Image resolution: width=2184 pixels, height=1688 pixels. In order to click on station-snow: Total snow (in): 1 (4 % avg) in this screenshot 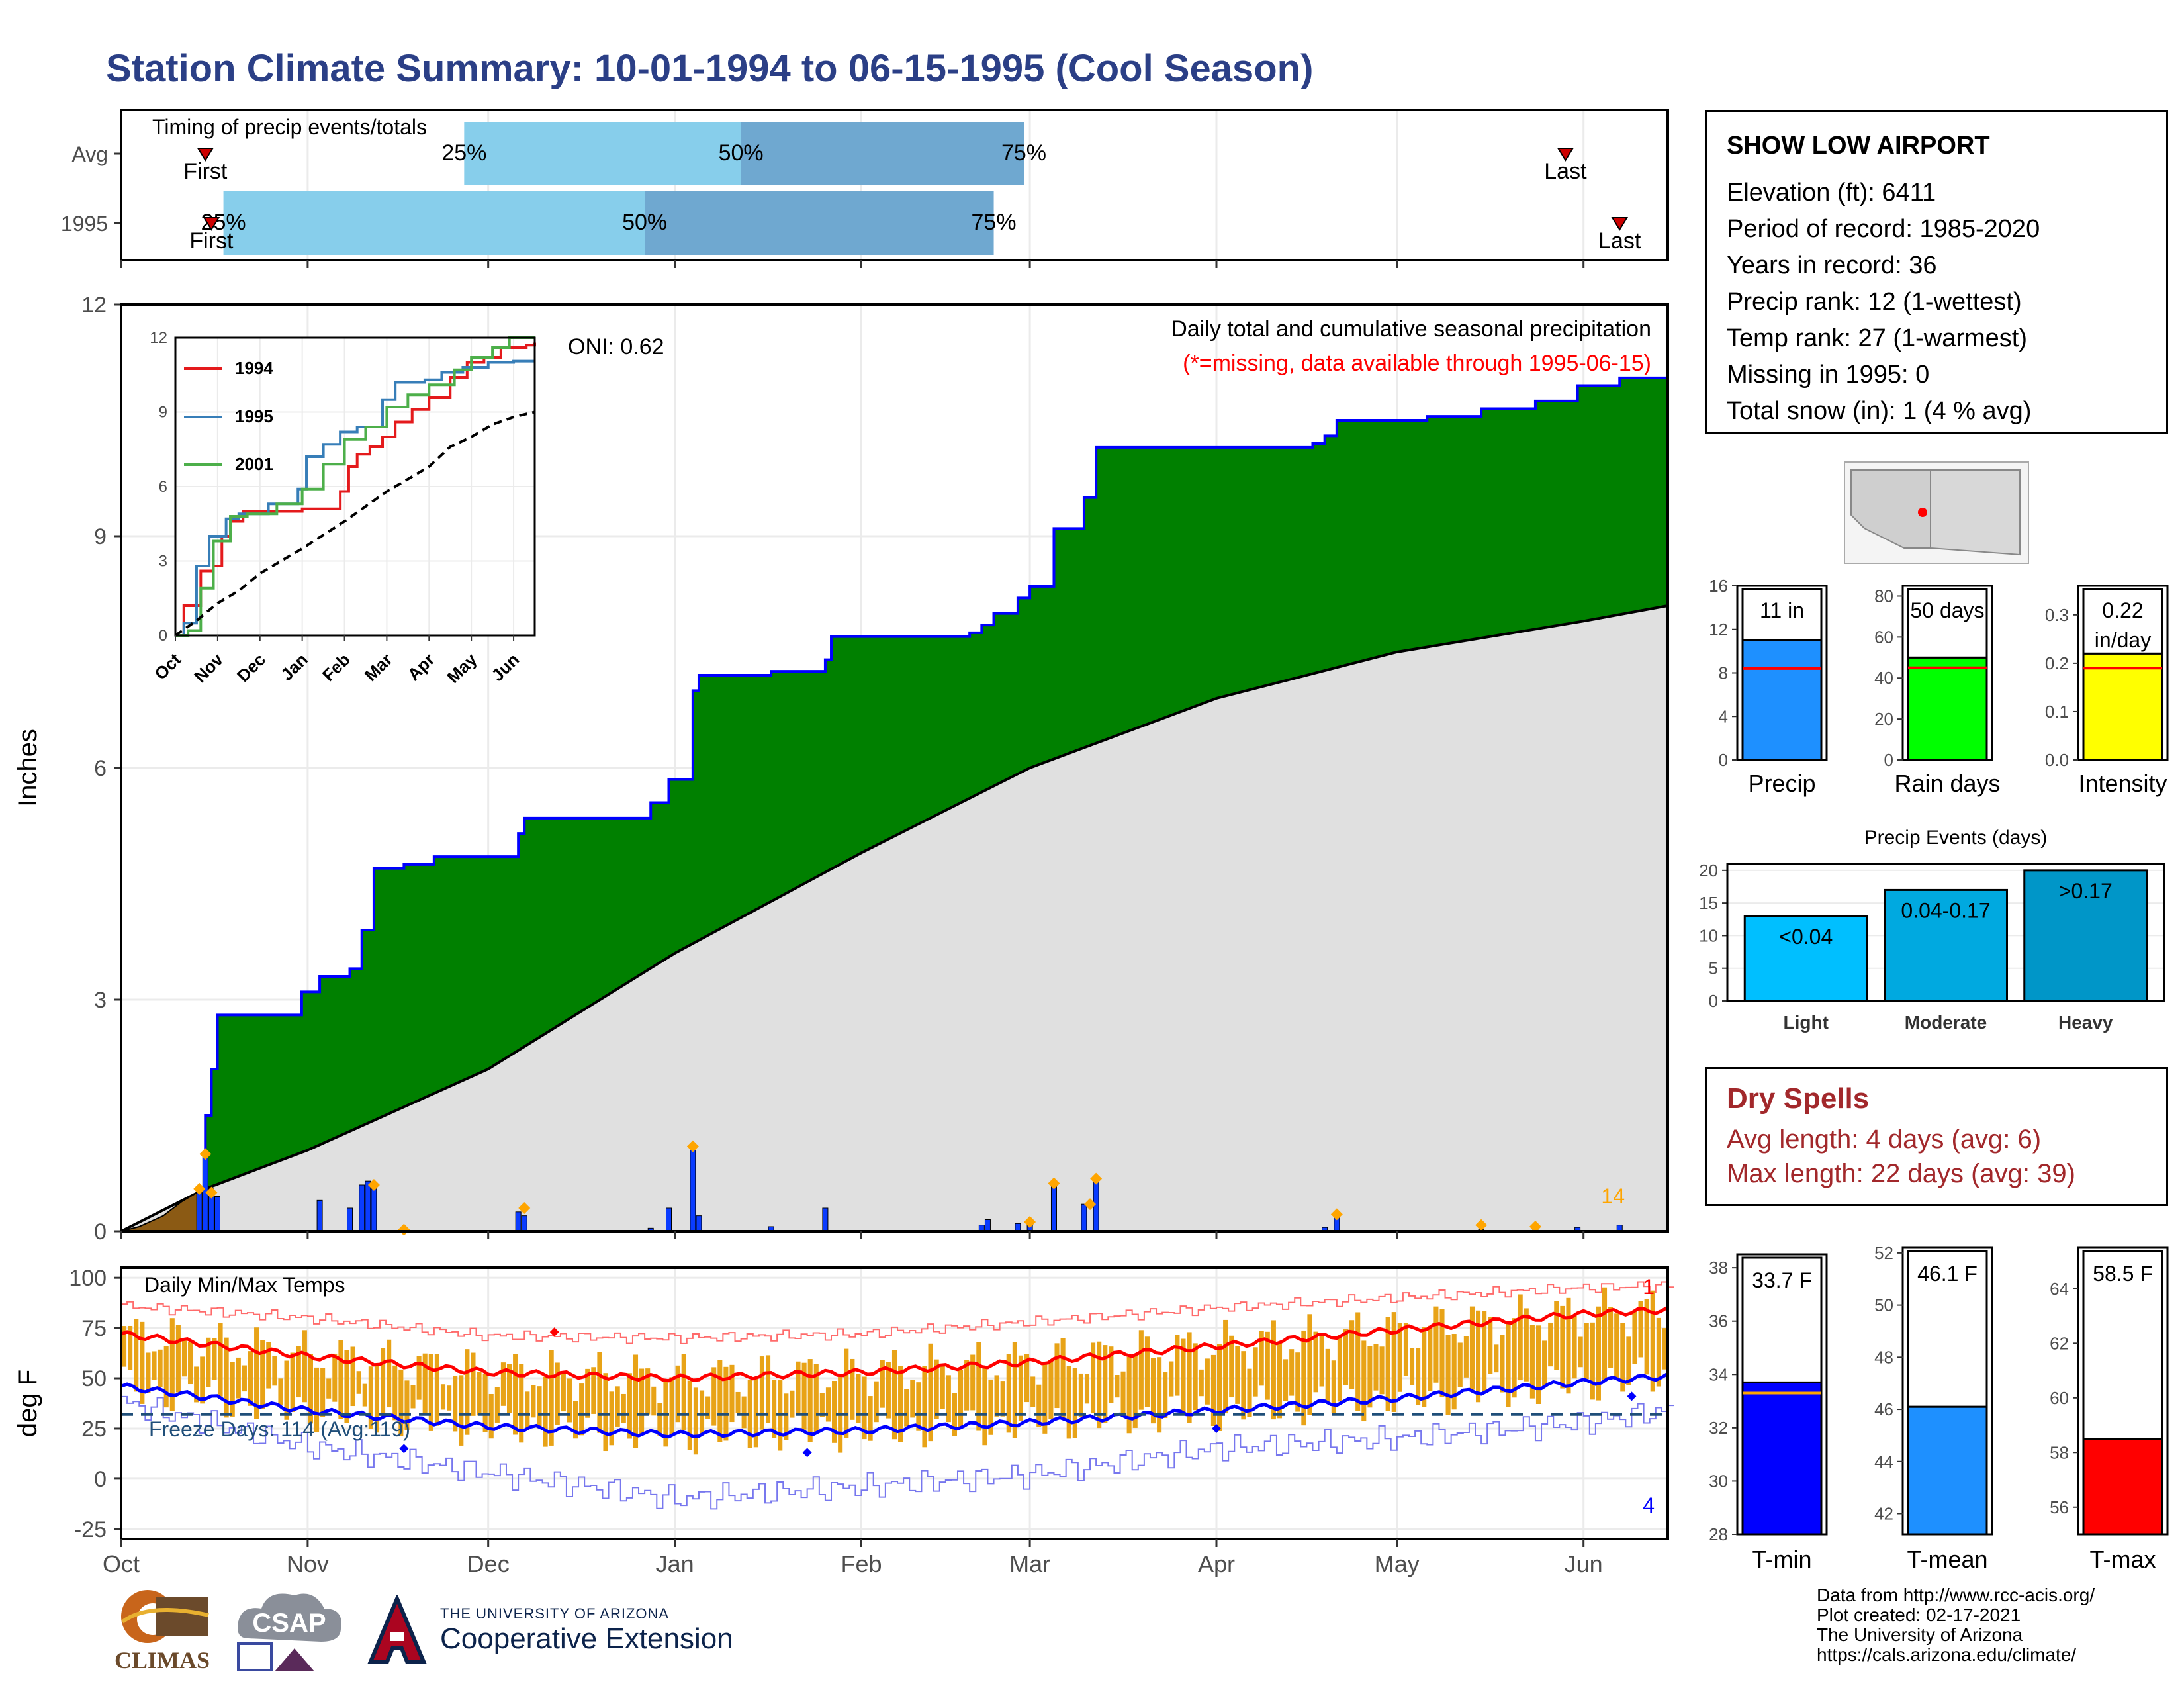, I will do `click(1880, 411)`.